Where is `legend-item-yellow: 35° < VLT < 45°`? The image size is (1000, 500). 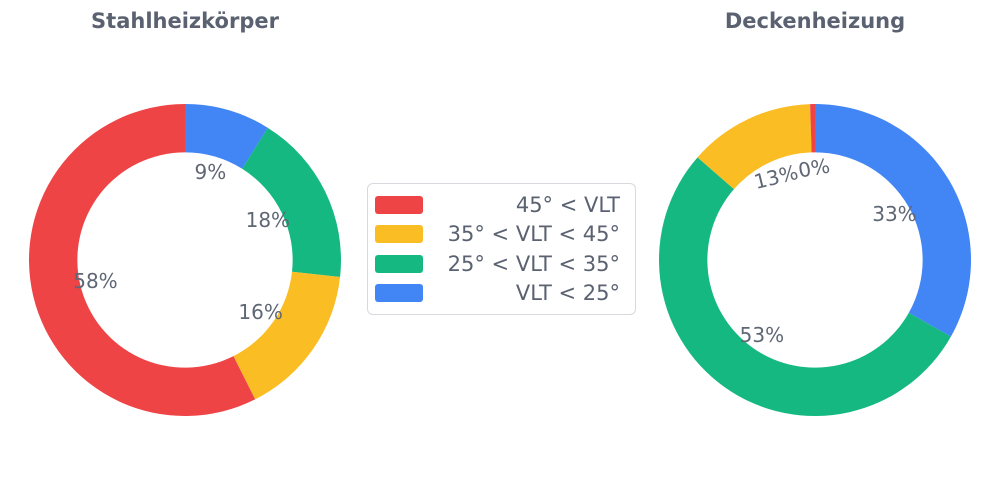 legend-item-yellow: 35° < VLT < 45° is located at coordinates (497, 234).